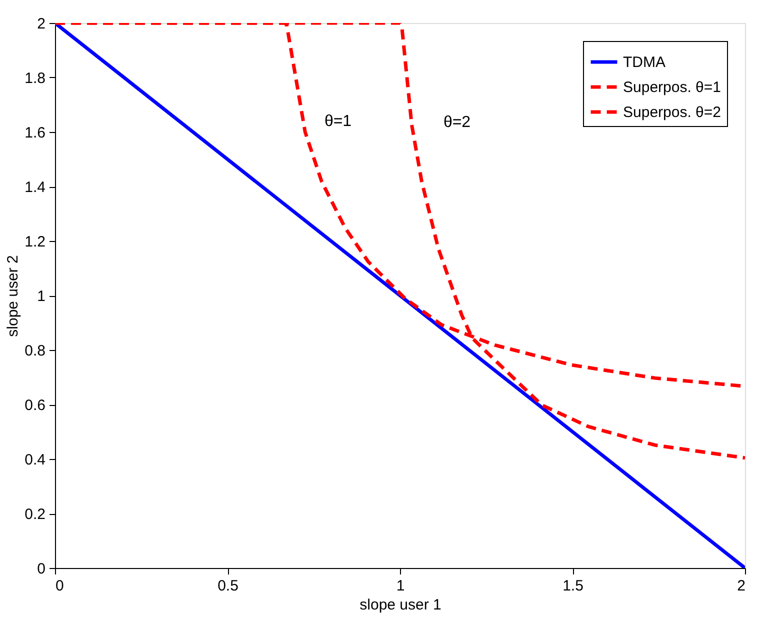  What do you see at coordinates (13, 296) in the screenshot?
I see `y-axis-title: slope user 2` at bounding box center [13, 296].